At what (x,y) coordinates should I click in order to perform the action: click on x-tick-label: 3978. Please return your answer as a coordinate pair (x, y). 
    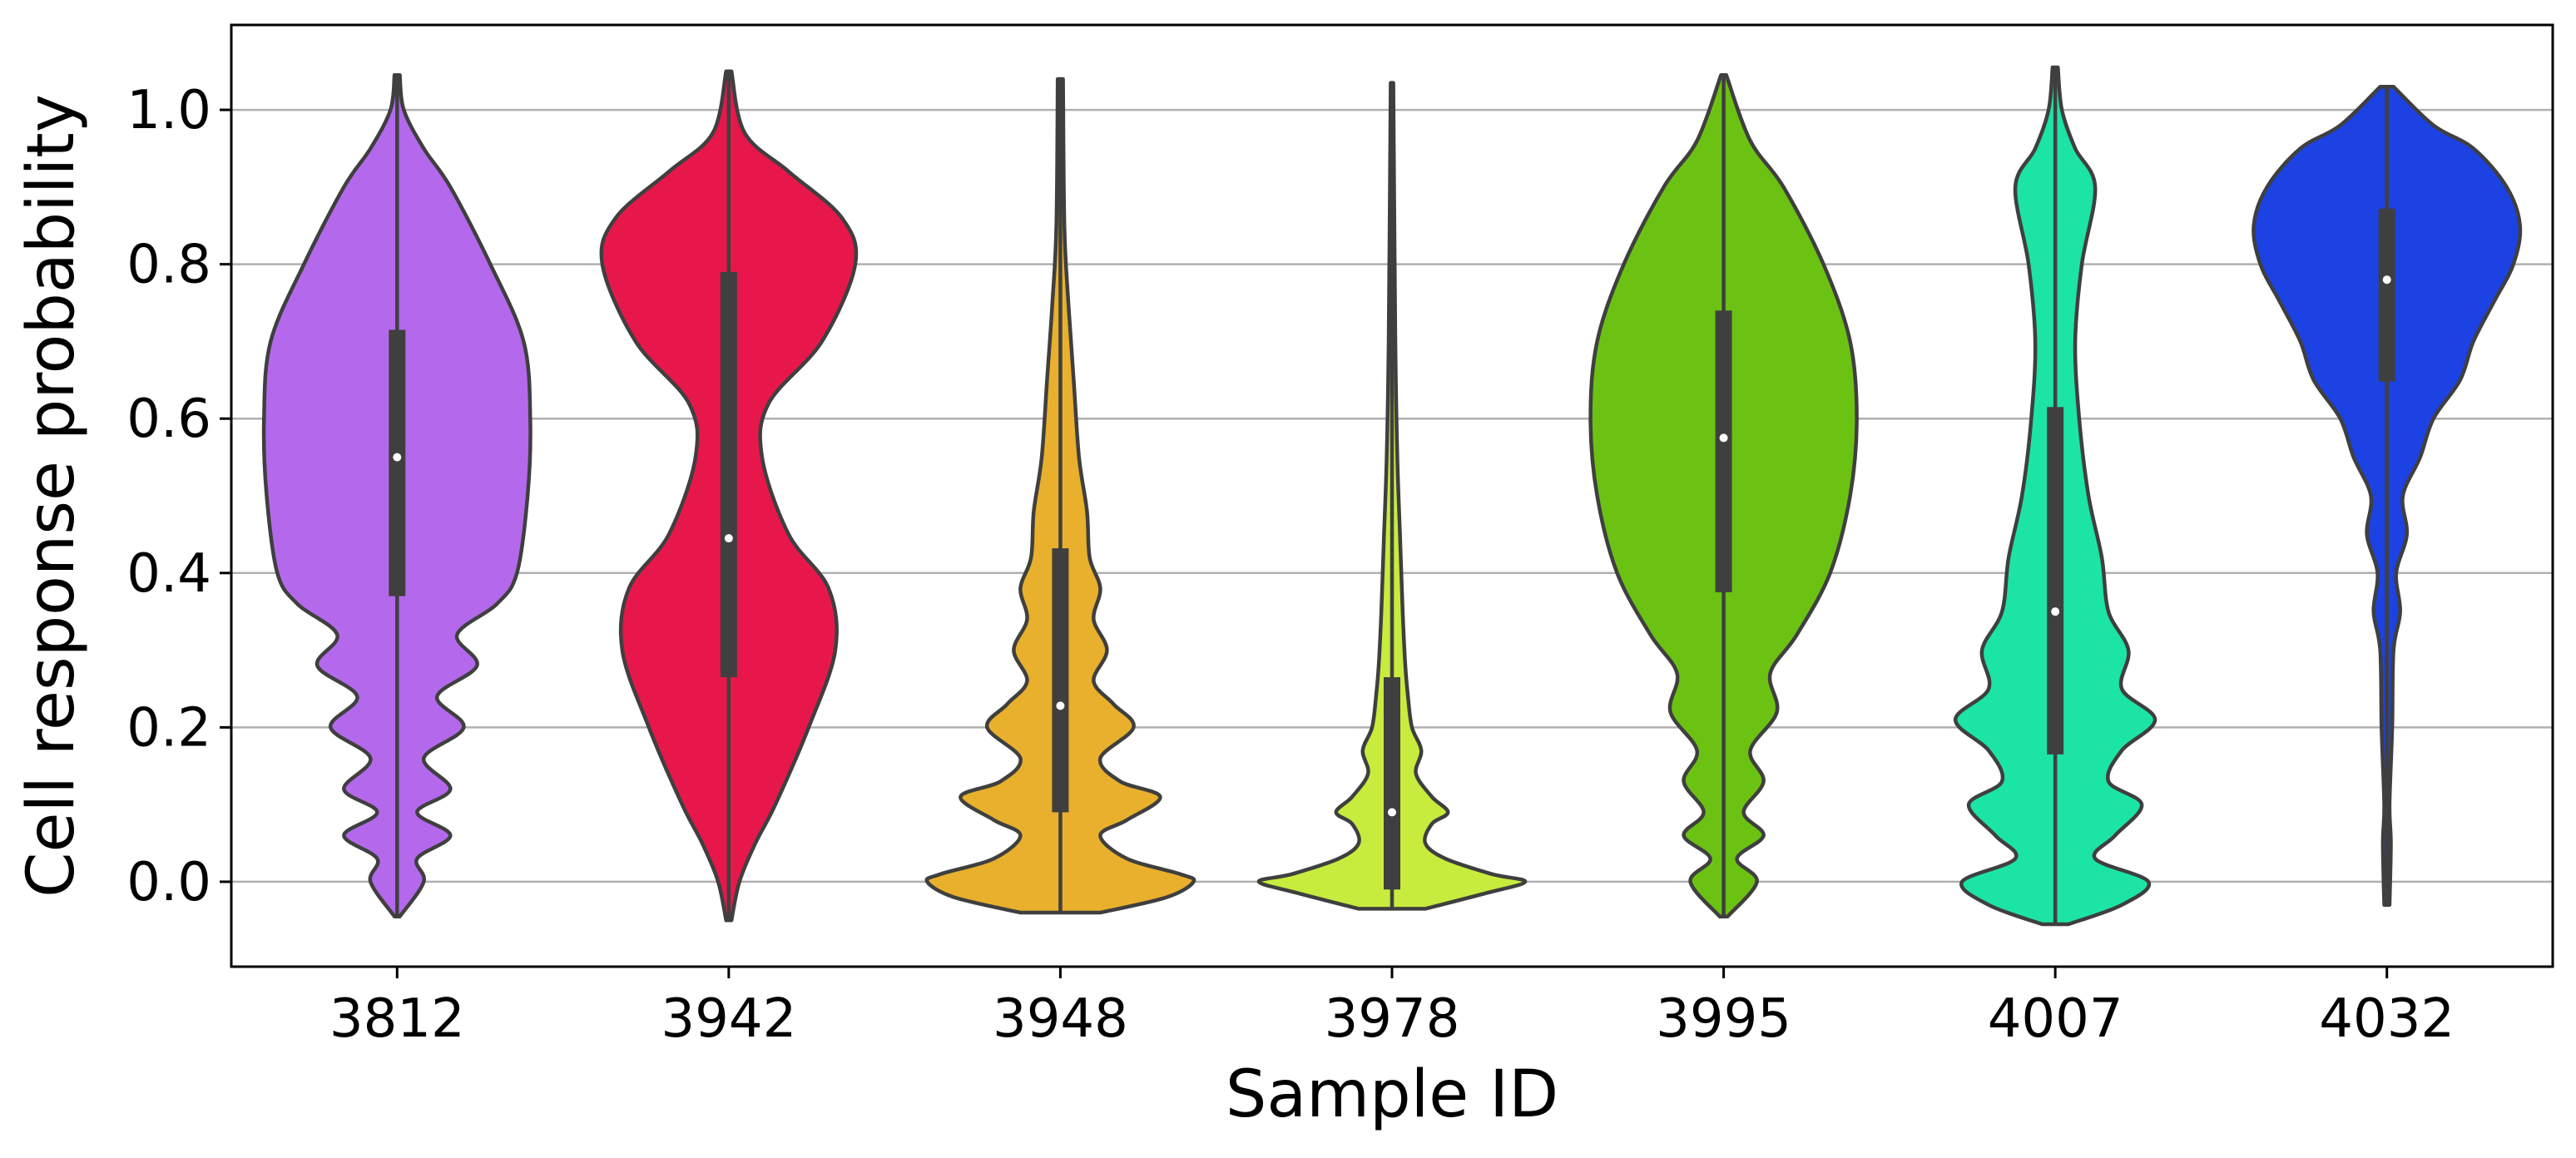
    Looking at the image, I should click on (1392, 1019).